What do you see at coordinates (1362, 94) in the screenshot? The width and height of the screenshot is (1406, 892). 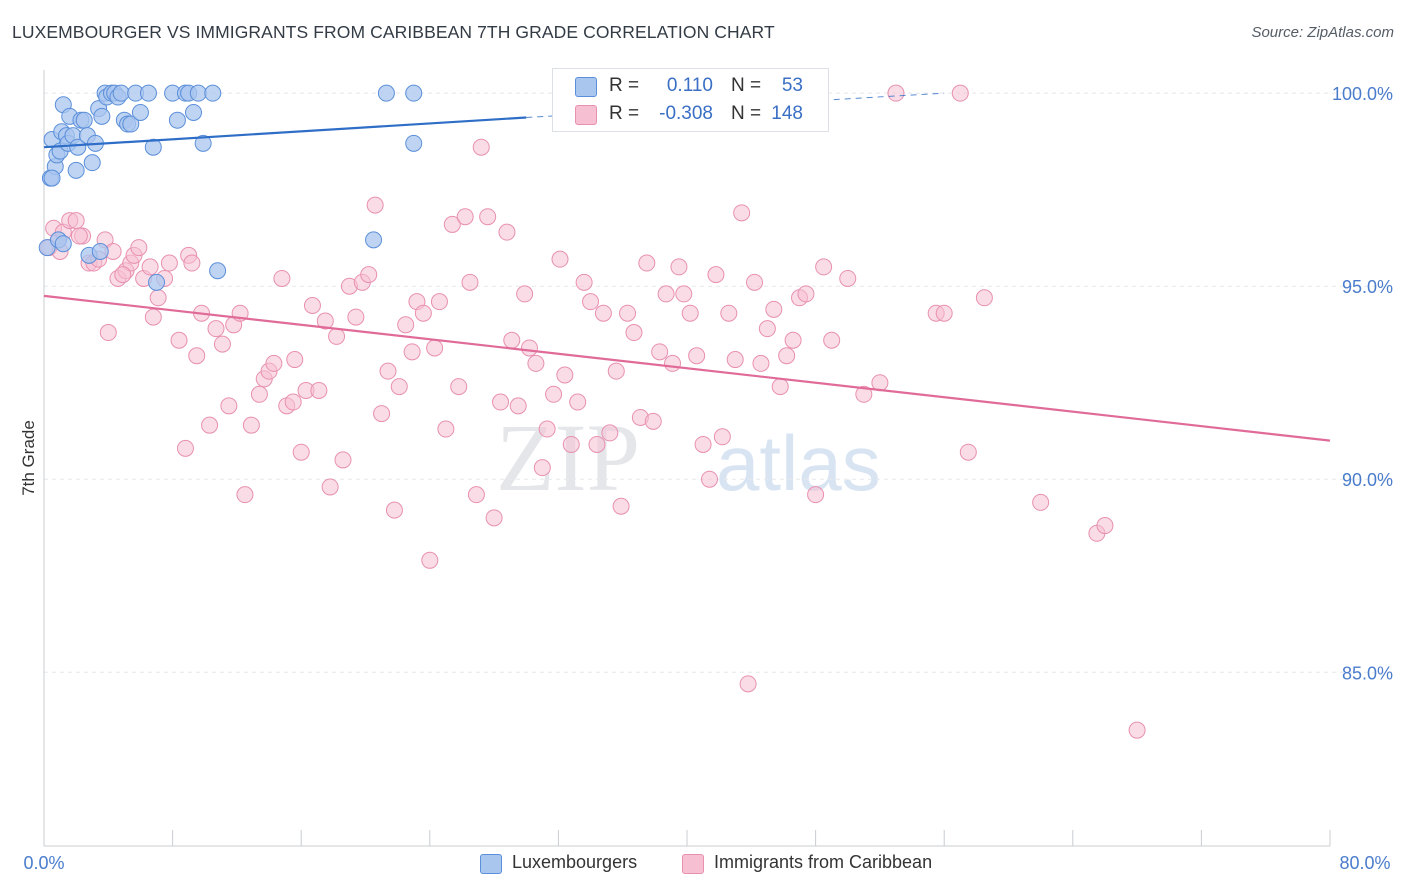 I see `y-tick-label: 100.0%` at bounding box center [1362, 94].